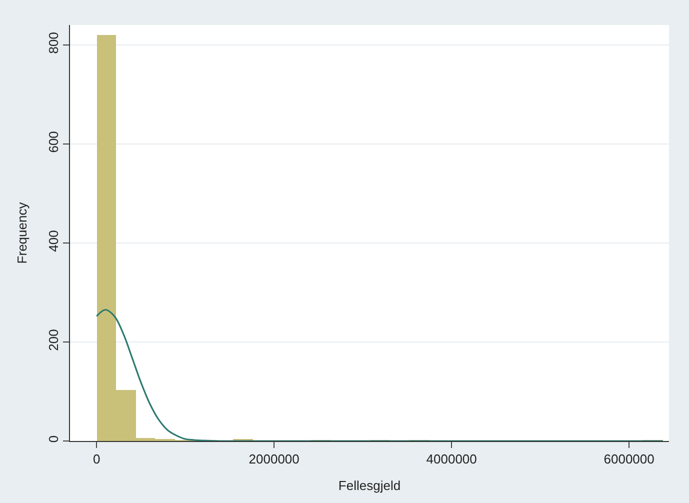 This screenshot has height=503, width=689. I want to click on x-tick-label: 6000000, so click(629, 459).